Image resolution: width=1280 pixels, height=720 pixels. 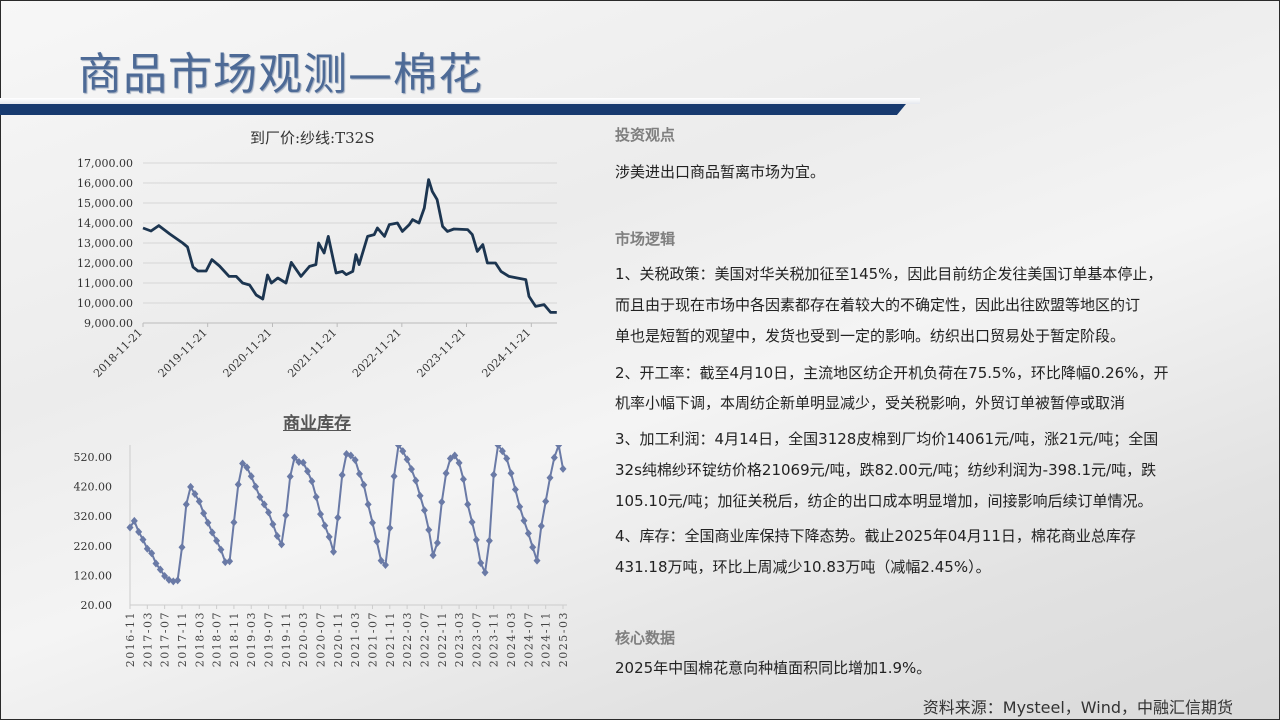 I want to click on y-tick-label: 120.00, so click(x=93, y=575).